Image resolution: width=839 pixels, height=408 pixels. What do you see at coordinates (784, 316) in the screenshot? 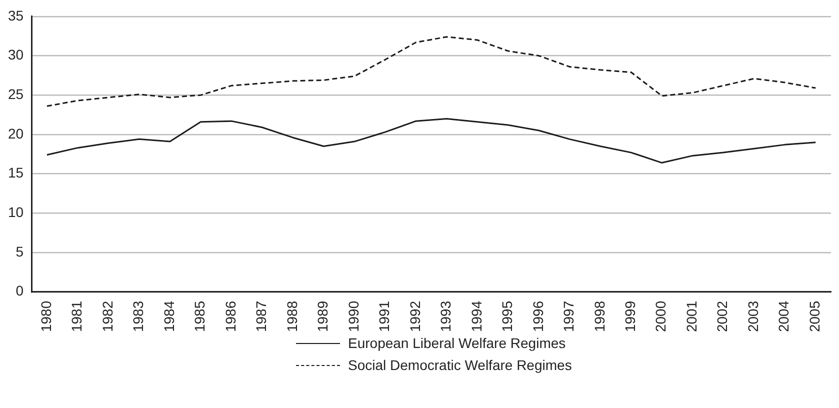
I see `x-tick-label: 2004` at bounding box center [784, 316].